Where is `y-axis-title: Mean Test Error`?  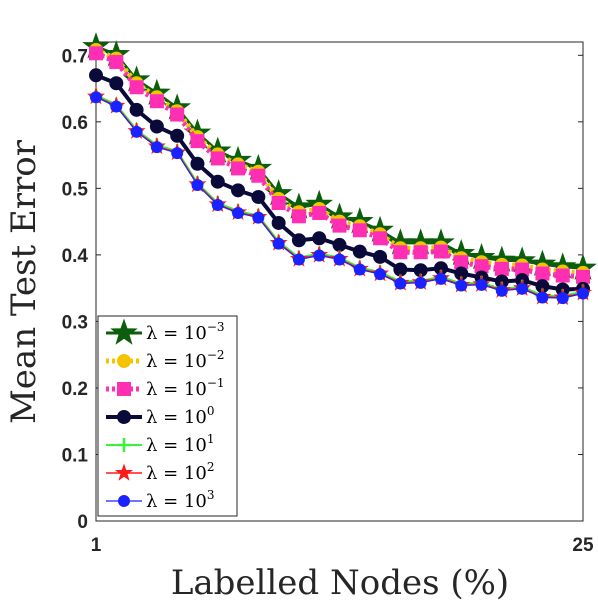 y-axis-title: Mean Test Error is located at coordinates (24, 281).